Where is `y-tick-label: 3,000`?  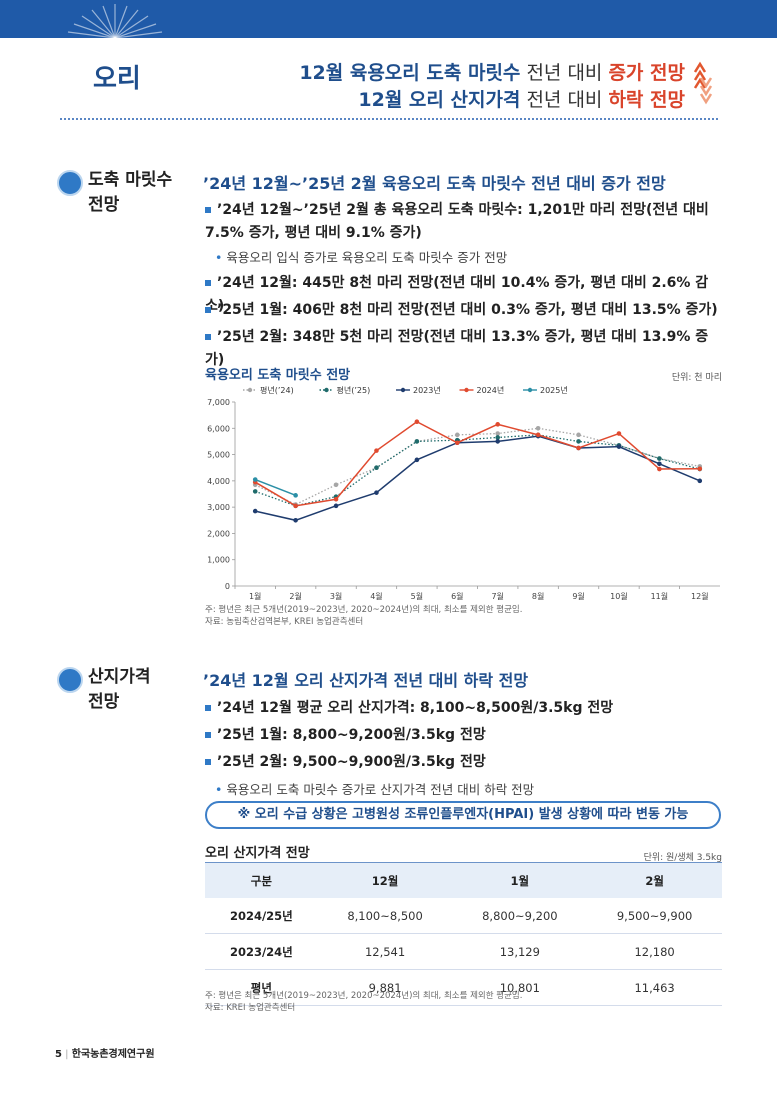
y-tick-label: 3,000 is located at coordinates (218, 507).